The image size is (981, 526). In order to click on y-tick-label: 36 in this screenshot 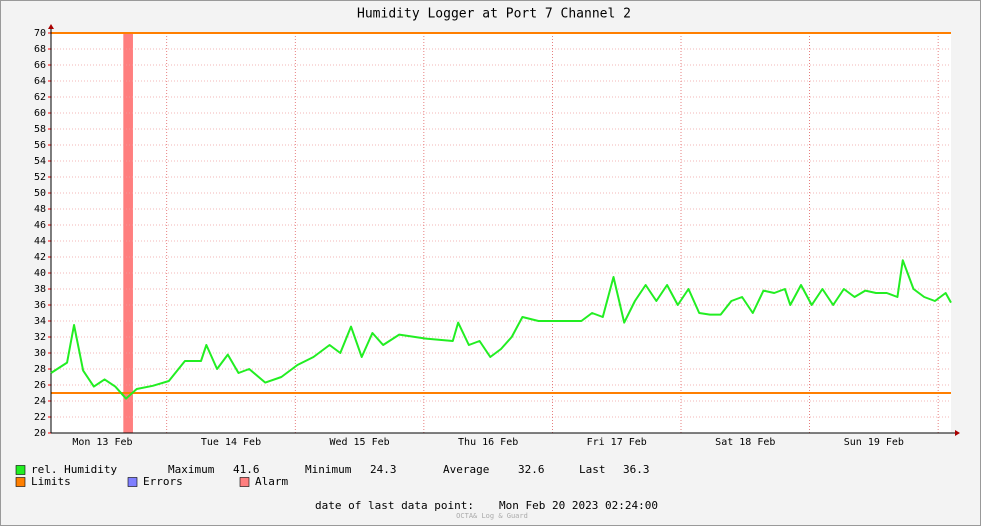, I will do `click(40, 305)`.